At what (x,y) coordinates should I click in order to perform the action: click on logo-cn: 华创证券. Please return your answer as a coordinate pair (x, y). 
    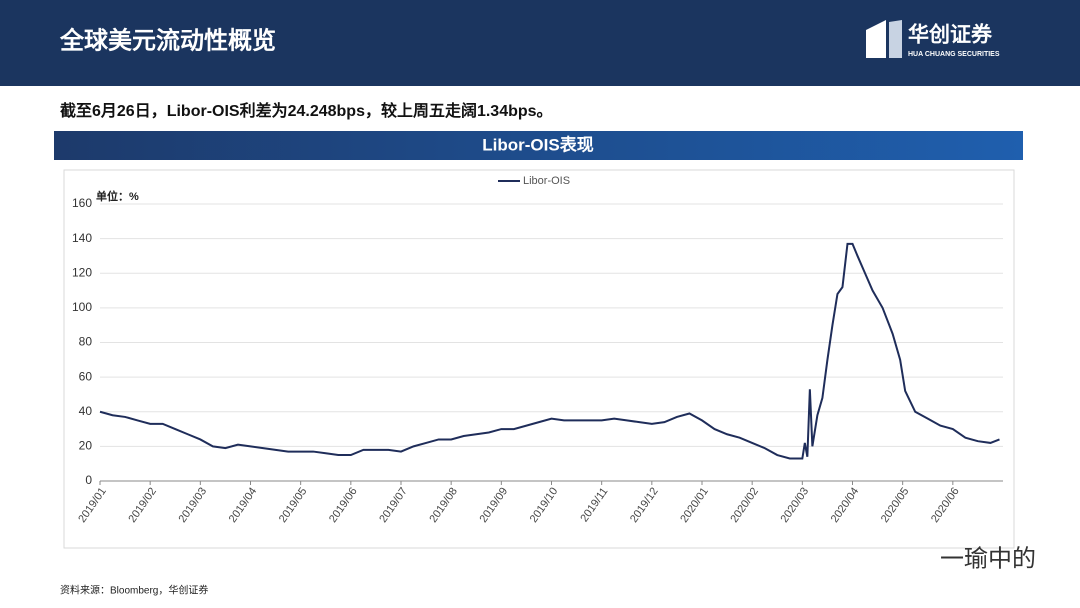
    Looking at the image, I should click on (950, 35).